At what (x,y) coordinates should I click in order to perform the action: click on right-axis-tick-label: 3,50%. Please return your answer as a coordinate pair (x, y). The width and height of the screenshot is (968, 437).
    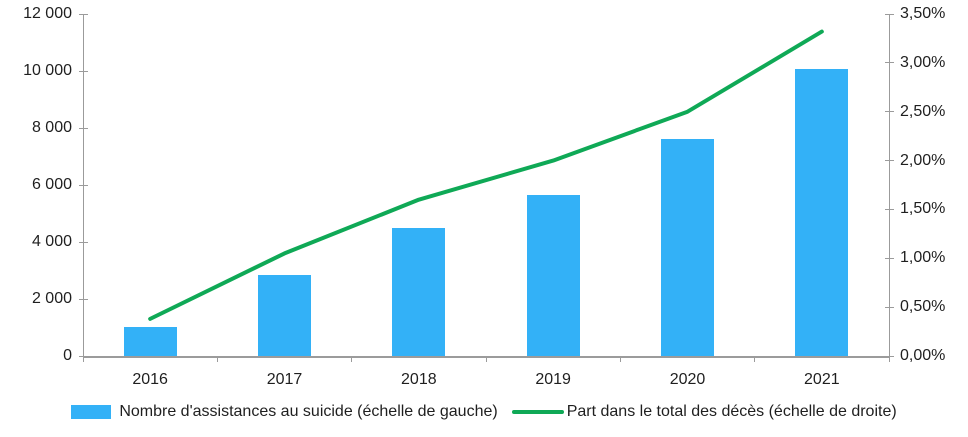
    Looking at the image, I should click on (923, 13).